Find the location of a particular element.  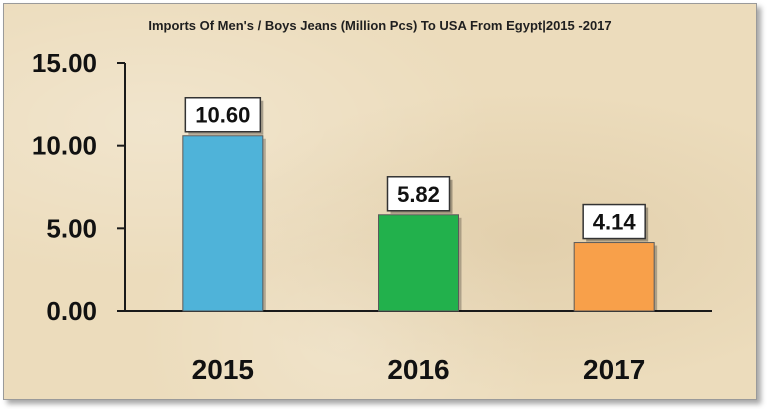

y-tick-label: 0.00 is located at coordinates (71, 311).